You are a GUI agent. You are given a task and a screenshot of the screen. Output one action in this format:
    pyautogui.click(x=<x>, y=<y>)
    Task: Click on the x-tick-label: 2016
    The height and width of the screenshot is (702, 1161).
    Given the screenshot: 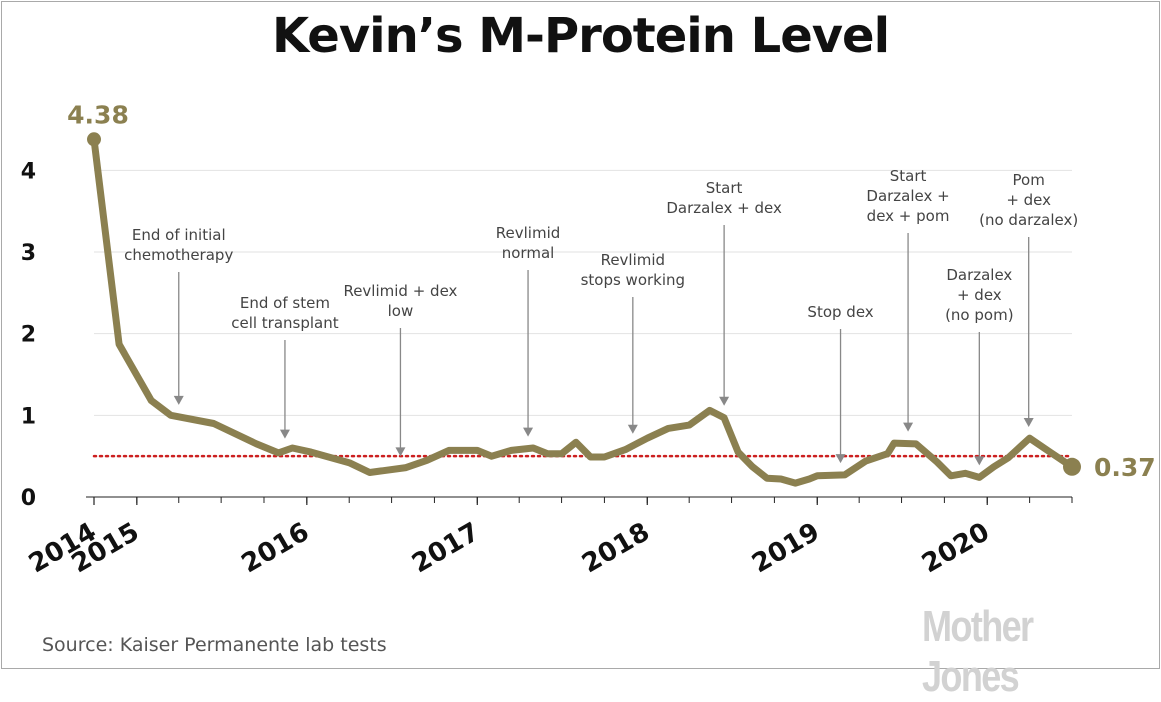 What is the action you would take?
    pyautogui.click(x=276, y=548)
    